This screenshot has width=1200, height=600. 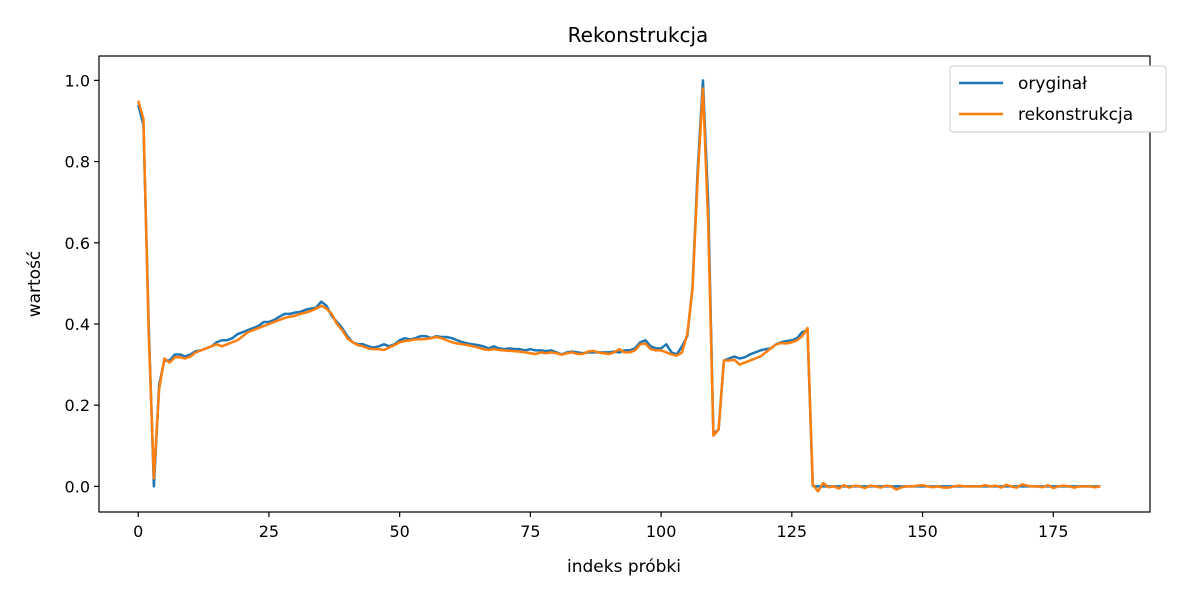 I want to click on x-tick-label: 25, so click(x=269, y=531).